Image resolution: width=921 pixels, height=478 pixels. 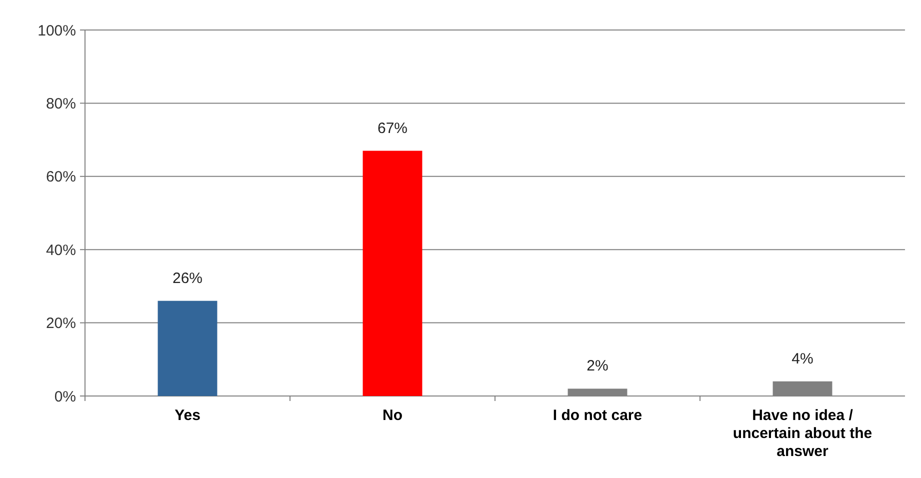 What do you see at coordinates (57, 31) in the screenshot?
I see `y-tick-label: 100%` at bounding box center [57, 31].